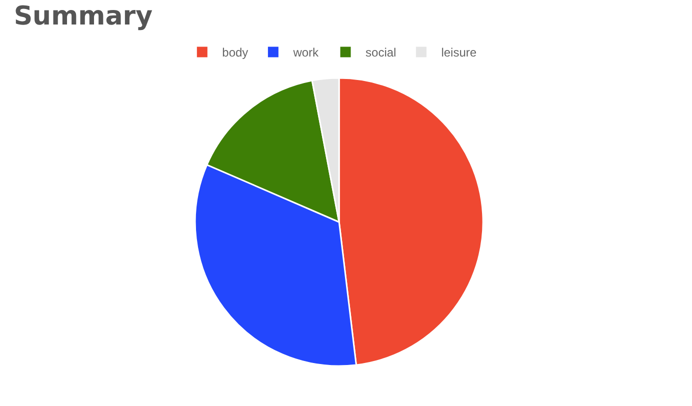 The width and height of the screenshot is (692, 406). What do you see at coordinates (235, 53) in the screenshot?
I see `legend-label: body` at bounding box center [235, 53].